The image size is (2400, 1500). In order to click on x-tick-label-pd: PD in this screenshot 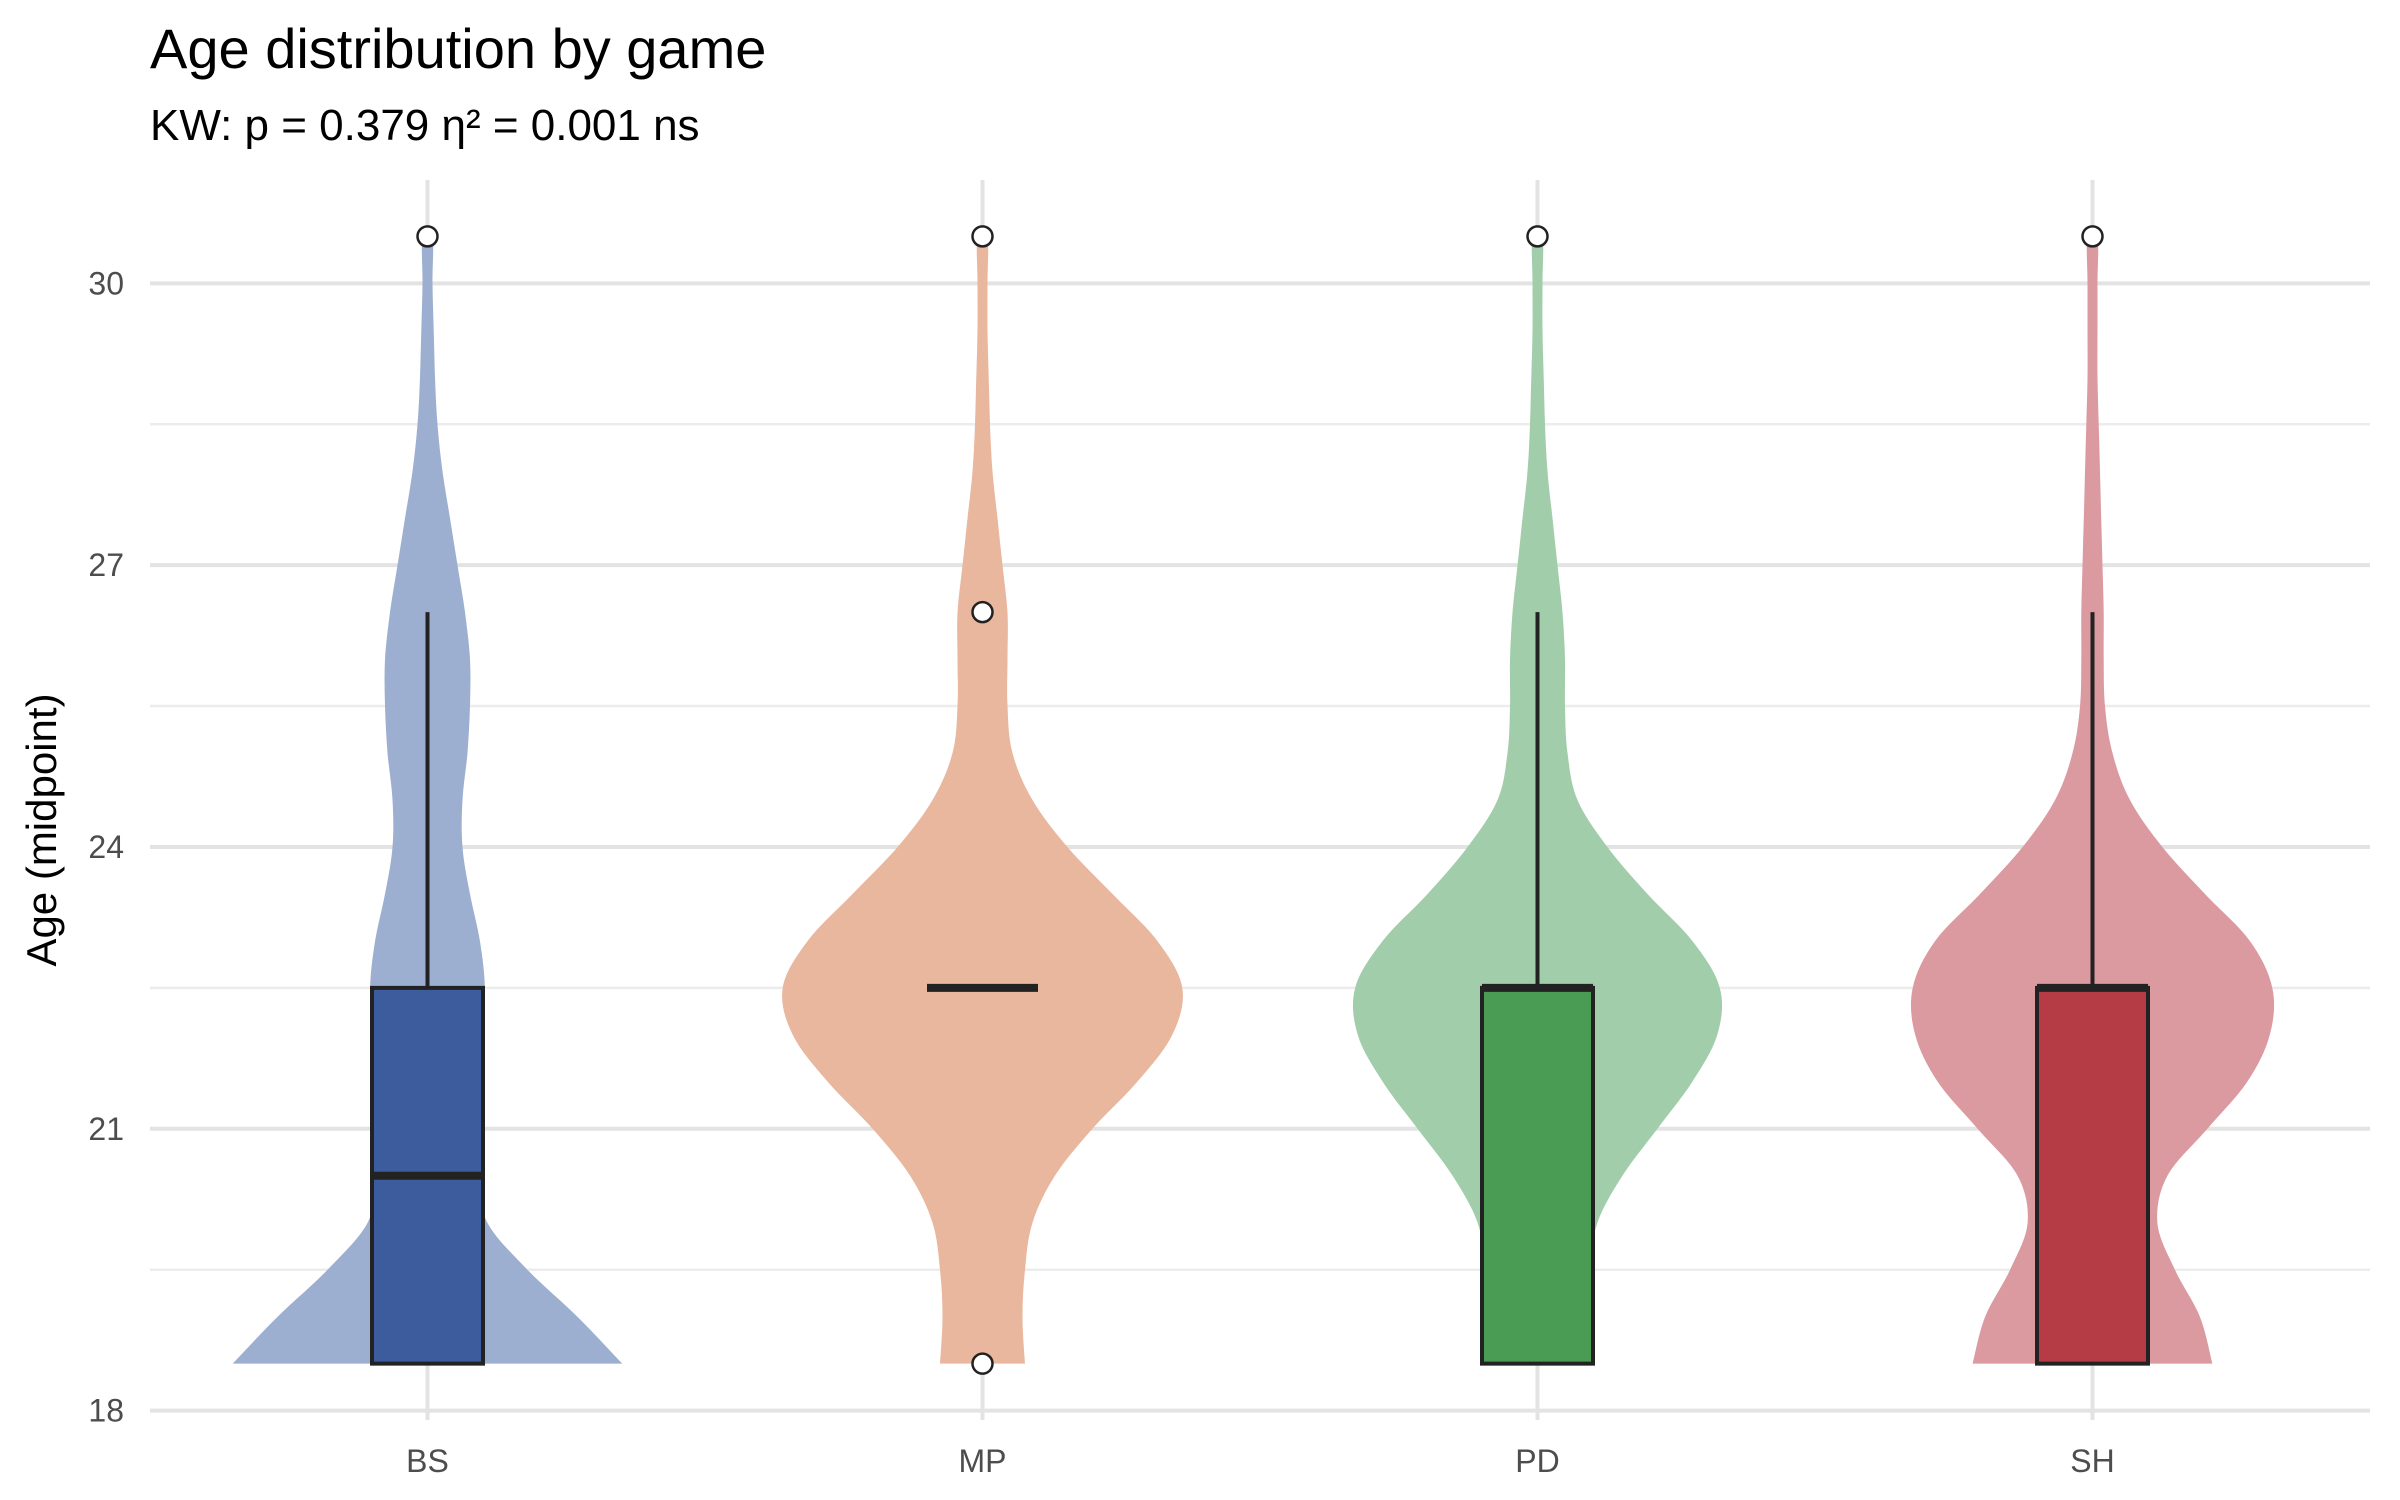, I will do `click(1537, 1461)`.